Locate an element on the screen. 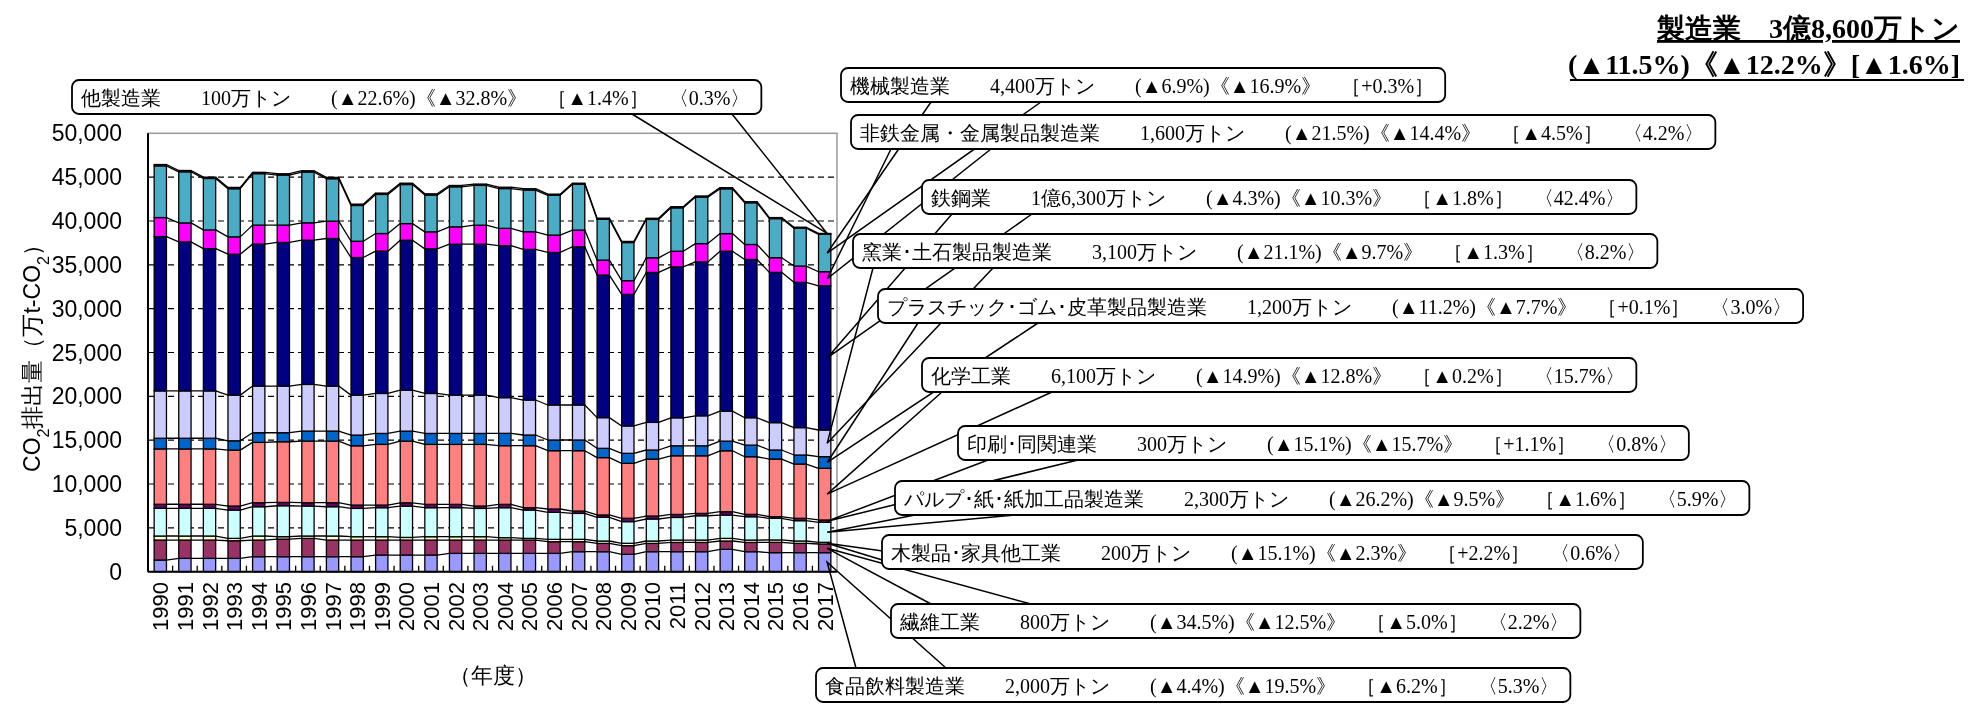  x-tick-label: 2001 is located at coordinates (431, 606).